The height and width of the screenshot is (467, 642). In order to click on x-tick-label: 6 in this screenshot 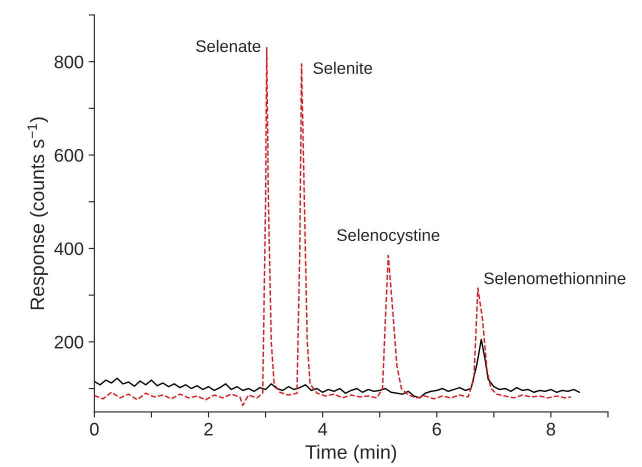, I will do `click(436, 429)`.